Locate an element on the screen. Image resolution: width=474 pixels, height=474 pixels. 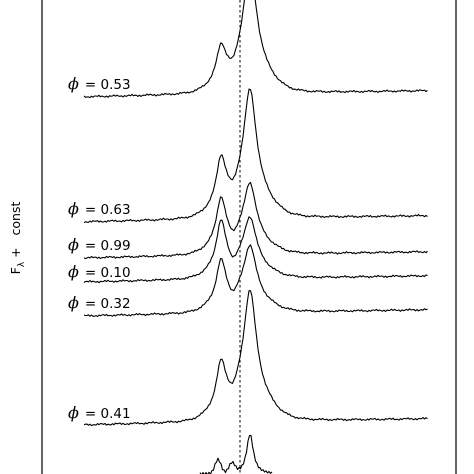
phase-value: = 0.41 is located at coordinates (108, 414).